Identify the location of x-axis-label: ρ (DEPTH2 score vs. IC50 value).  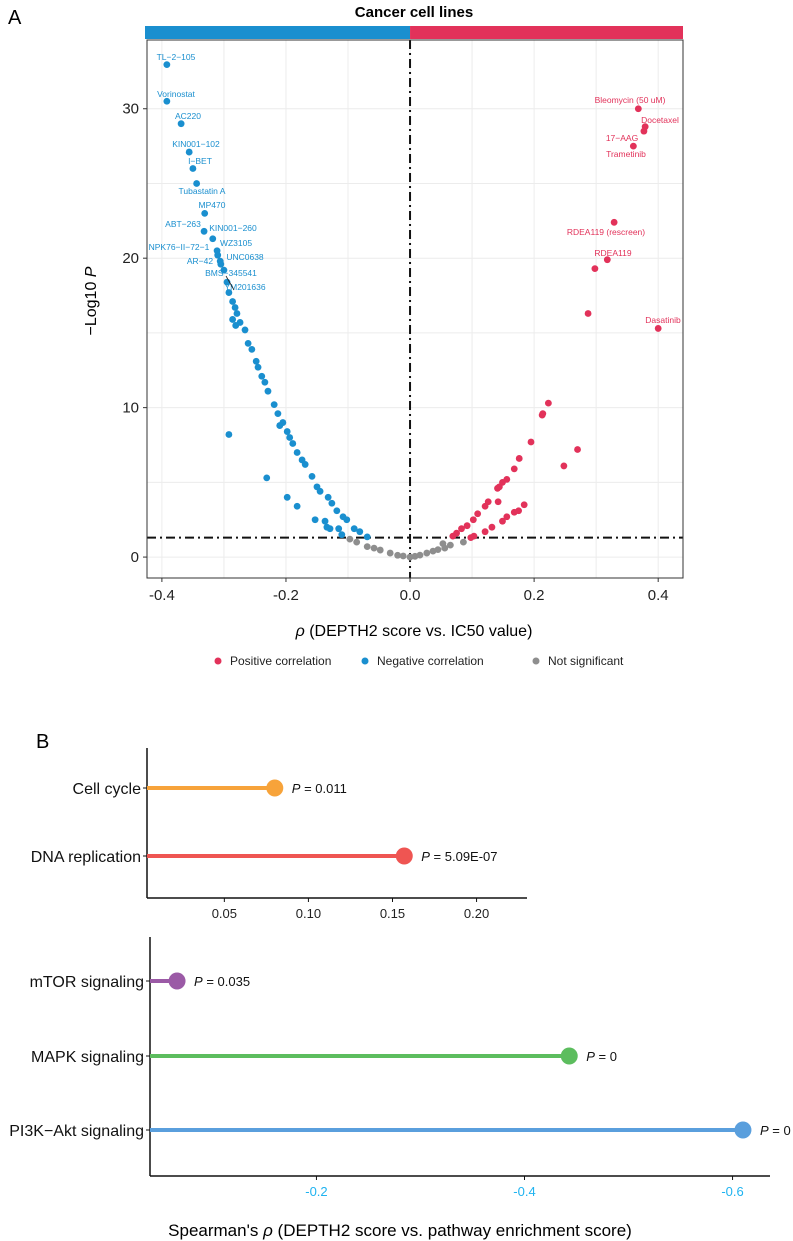
(414, 631).